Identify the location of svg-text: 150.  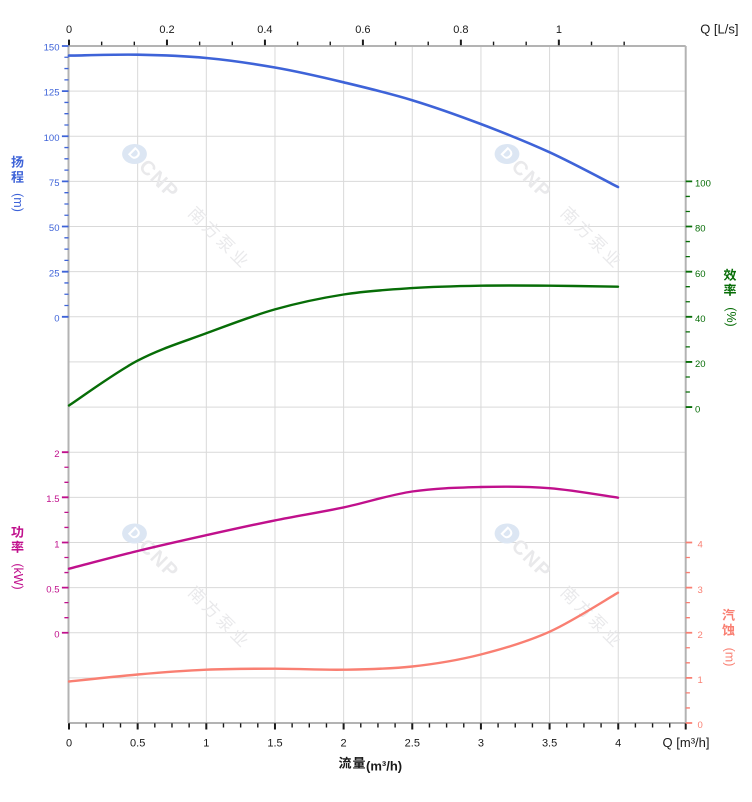
(52, 48).